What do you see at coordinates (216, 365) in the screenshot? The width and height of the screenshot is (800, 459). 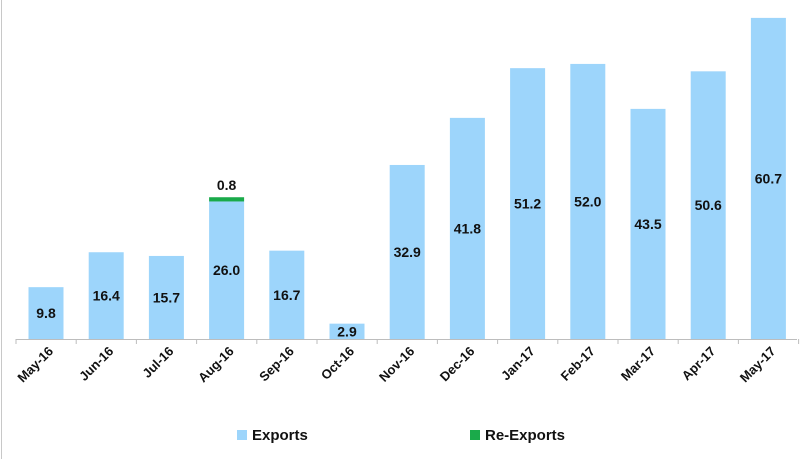 I see `x-tick-label: Aug-16` at bounding box center [216, 365].